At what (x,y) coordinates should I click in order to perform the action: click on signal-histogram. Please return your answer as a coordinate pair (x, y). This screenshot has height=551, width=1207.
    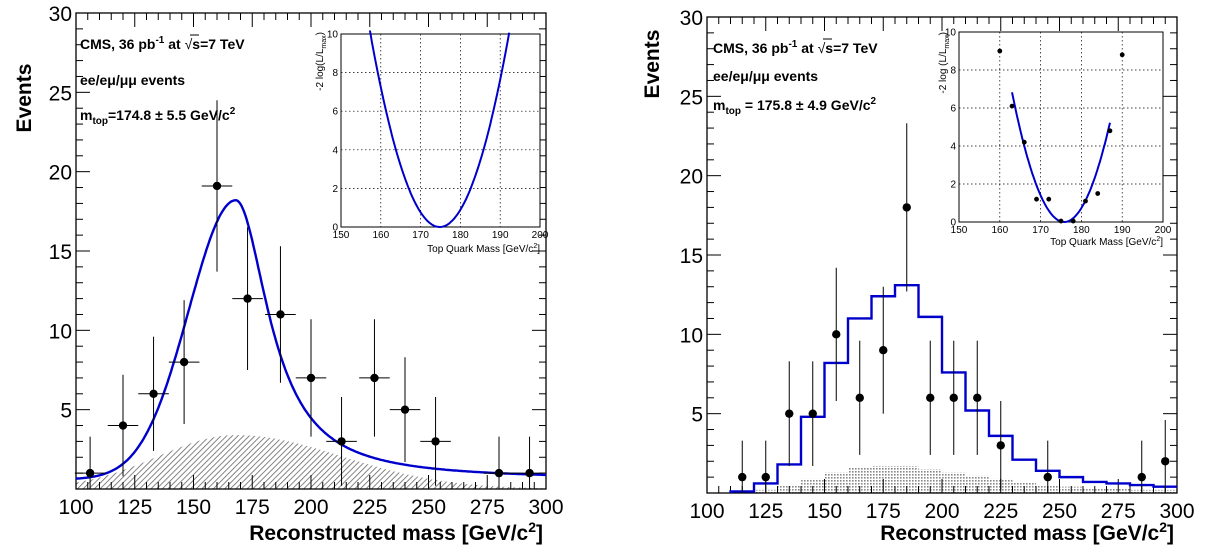
    Looking at the image, I should click on (953, 388).